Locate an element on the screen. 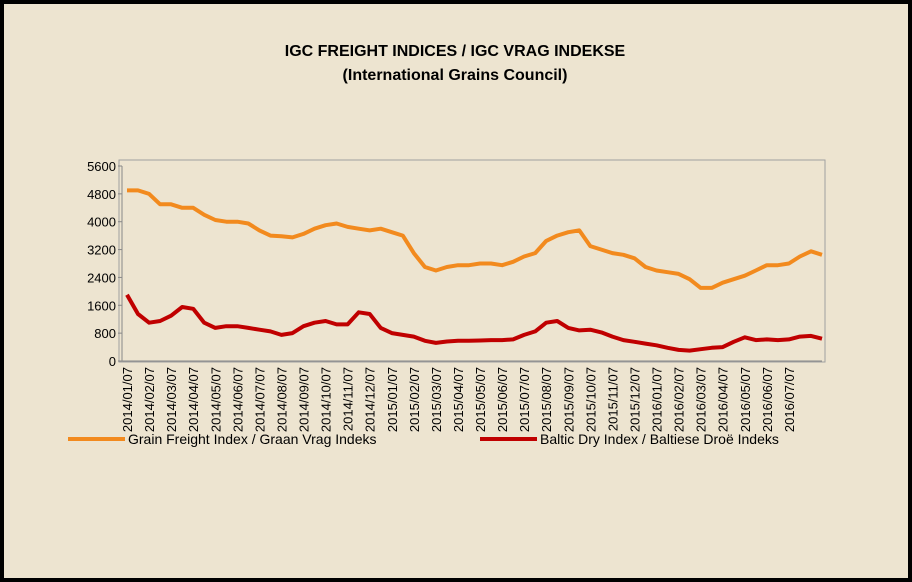  x-tick-label: 2016/07/07 is located at coordinates (789, 399).